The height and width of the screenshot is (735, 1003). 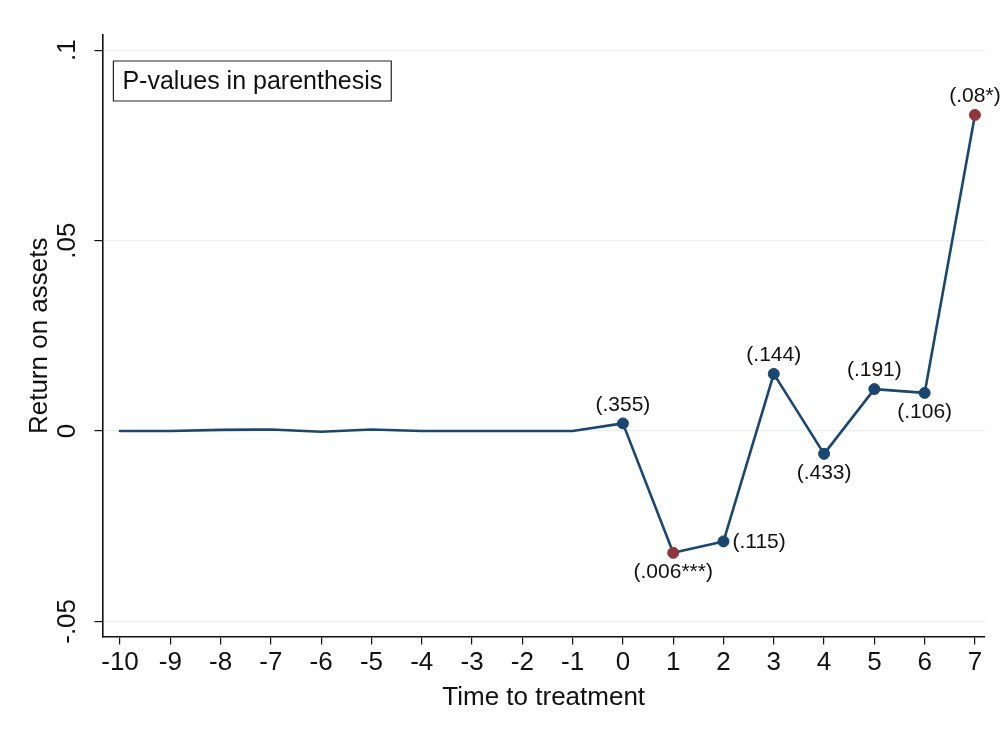 I want to click on x-tick-label: -9, so click(x=170, y=661).